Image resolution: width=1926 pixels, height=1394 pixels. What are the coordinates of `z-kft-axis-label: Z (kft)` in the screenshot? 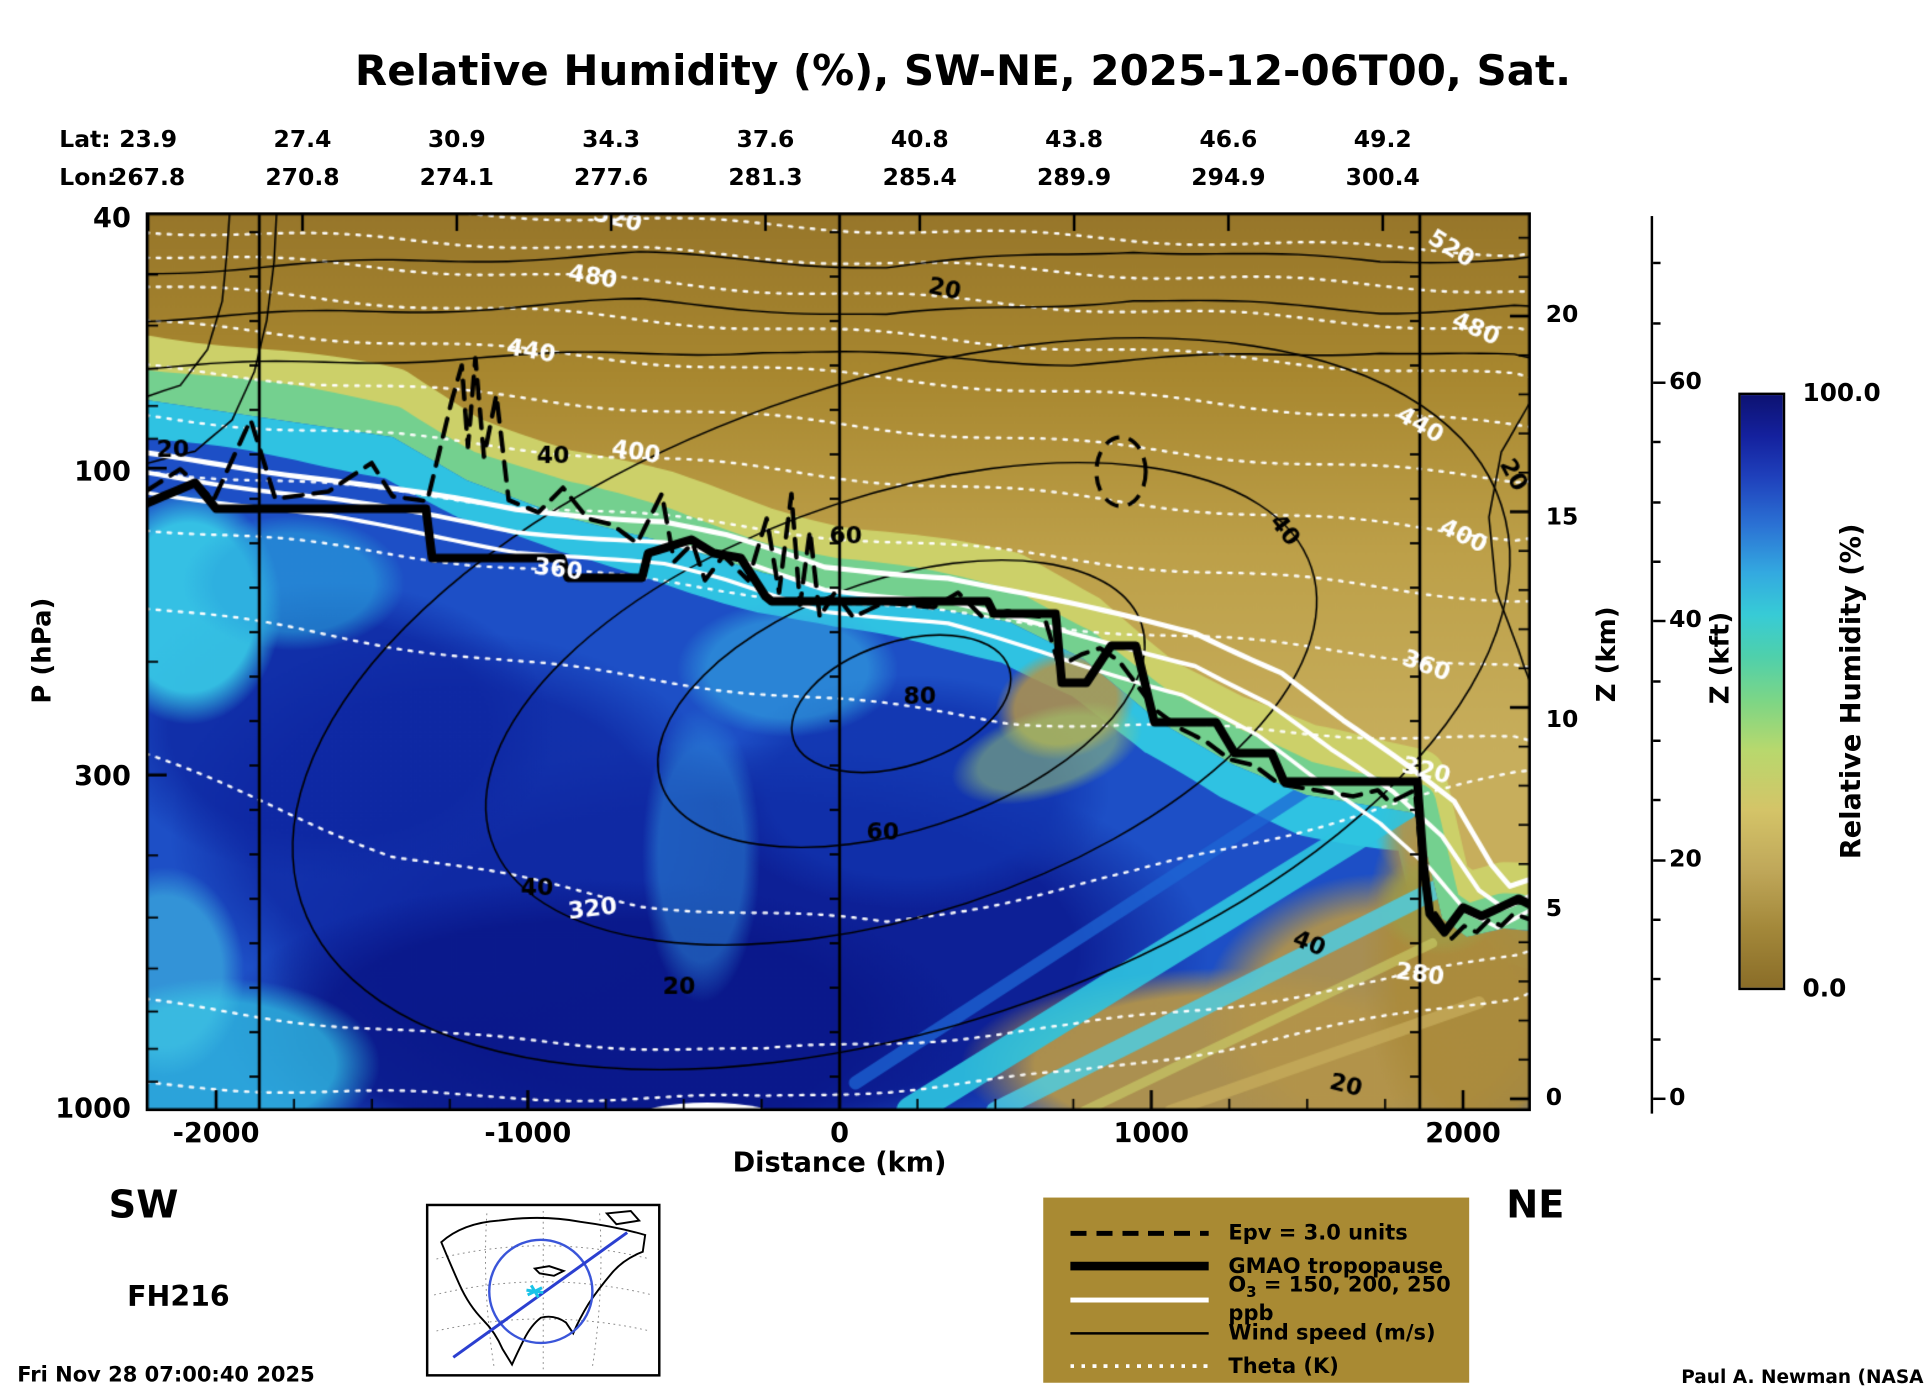 It's located at (1719, 658).